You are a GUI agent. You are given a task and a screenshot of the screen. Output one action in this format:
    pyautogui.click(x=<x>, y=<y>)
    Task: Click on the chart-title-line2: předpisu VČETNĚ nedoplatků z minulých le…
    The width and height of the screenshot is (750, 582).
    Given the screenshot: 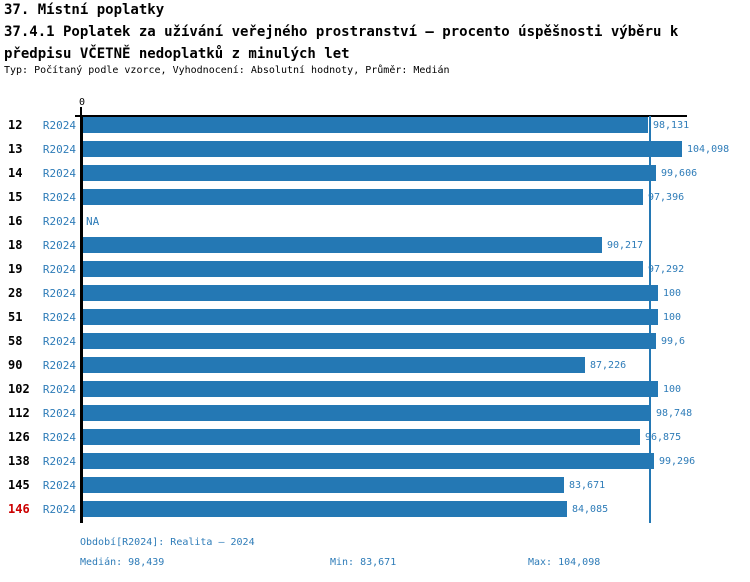 What is the action you would take?
    pyautogui.click(x=177, y=54)
    